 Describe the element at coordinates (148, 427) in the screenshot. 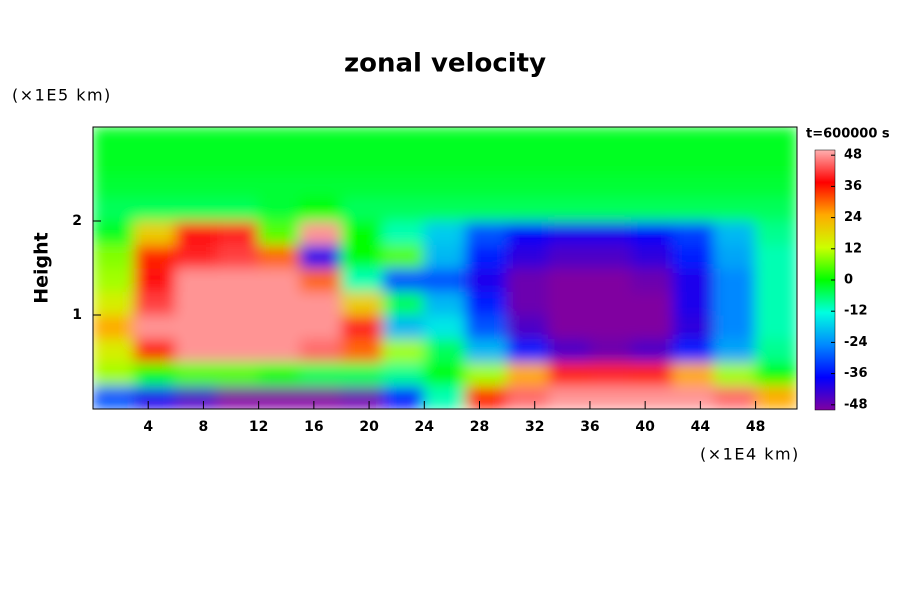

I see `x-tick-label: 4` at that location.